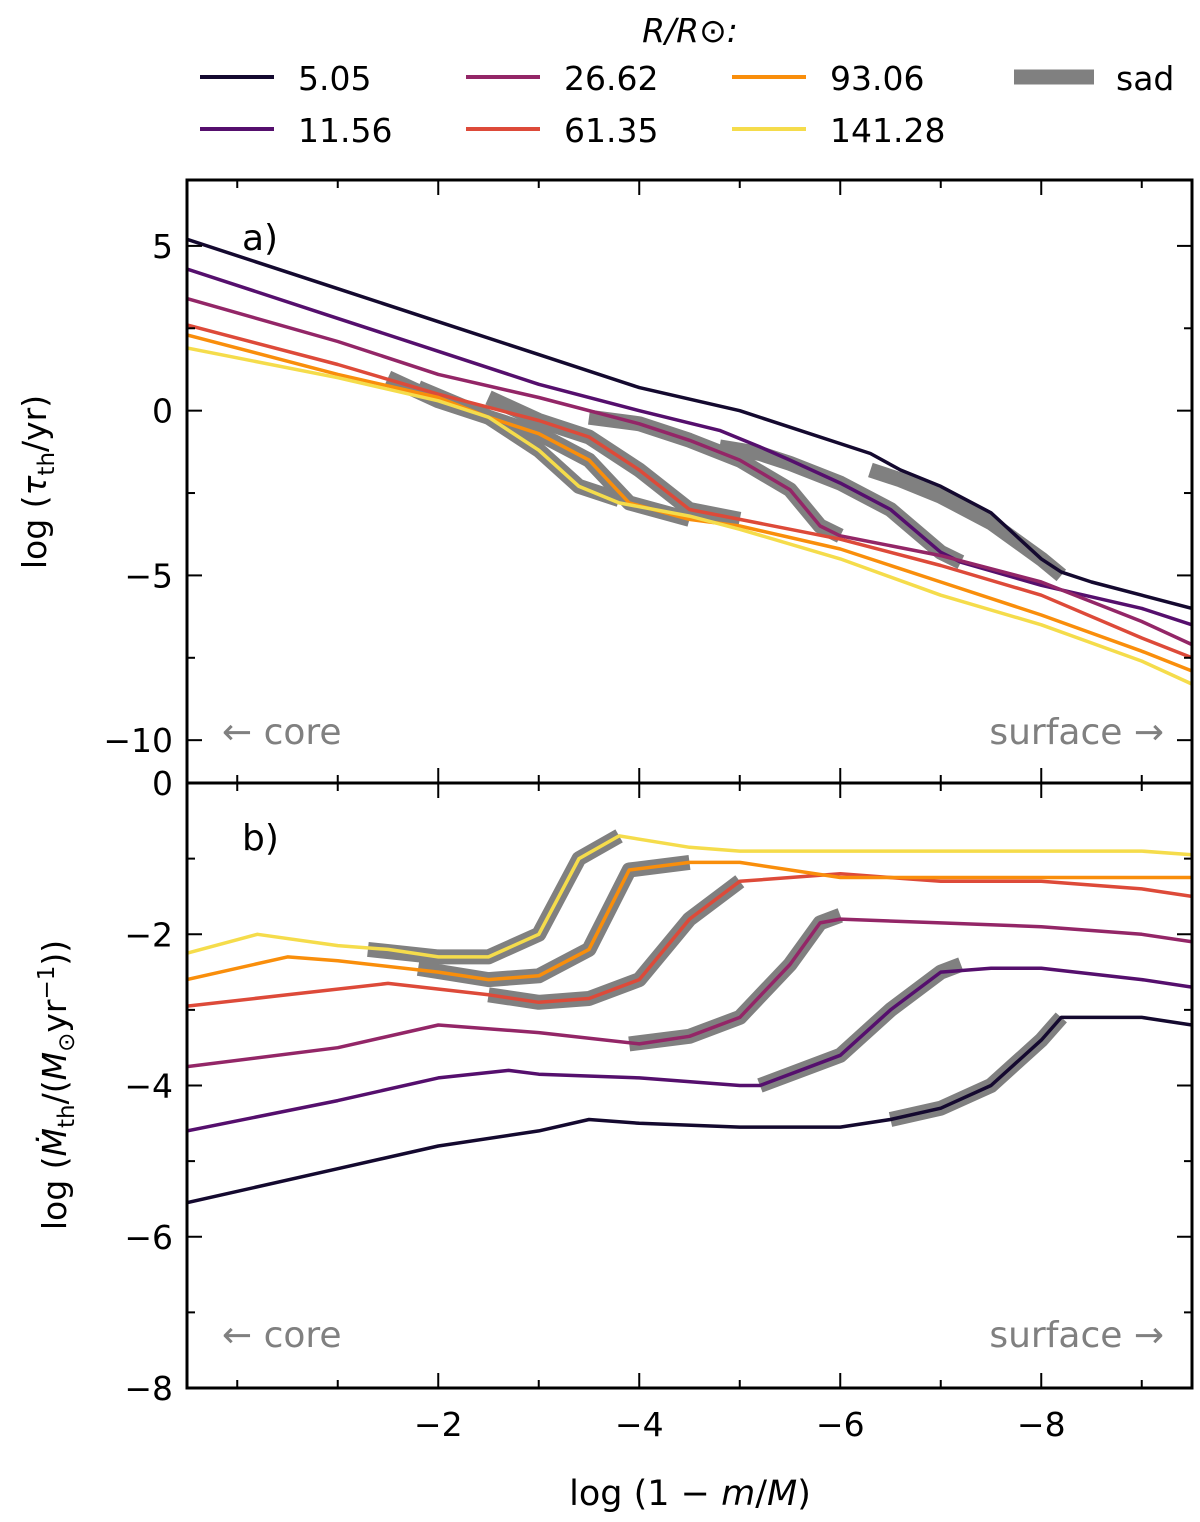 This screenshot has height=1522, width=1200. Describe the element at coordinates (438, 1424) in the screenshot. I see `xtick-label: −2` at that location.